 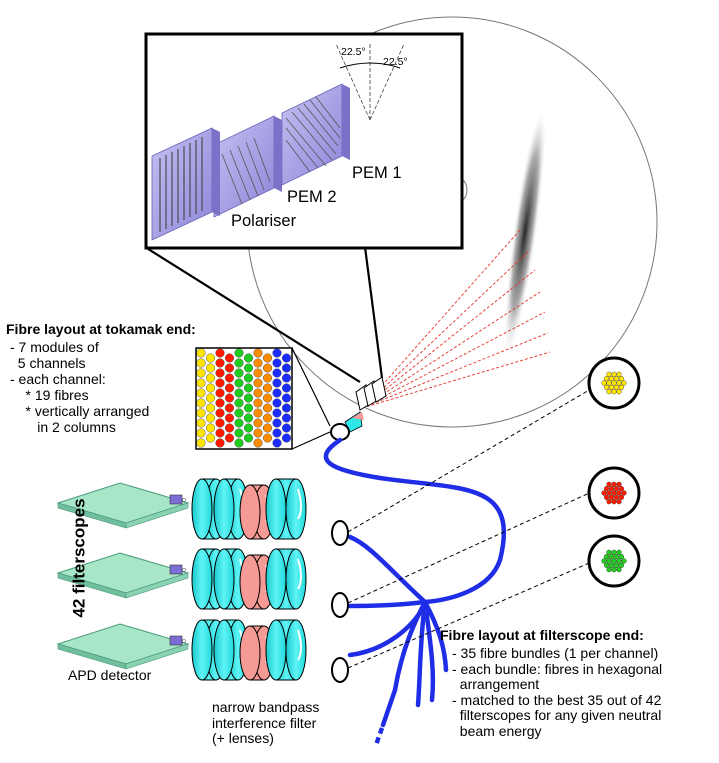 What do you see at coordinates (247, 166) in the screenshot?
I see `pem2-plate` at bounding box center [247, 166].